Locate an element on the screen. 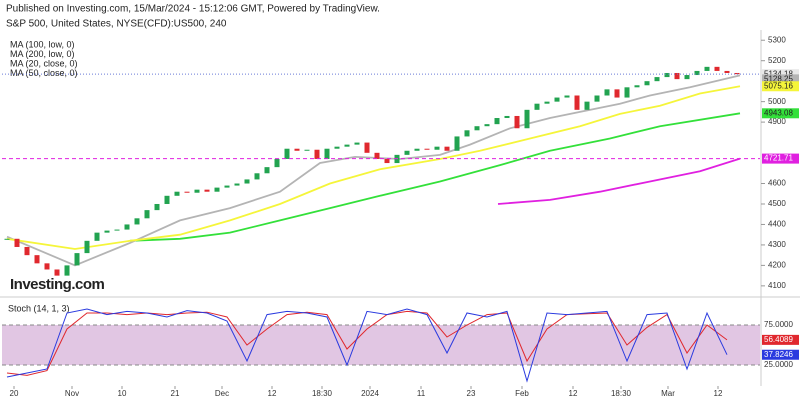 The image size is (800, 400). stoch-value-label-box is located at coordinates (780, 354).